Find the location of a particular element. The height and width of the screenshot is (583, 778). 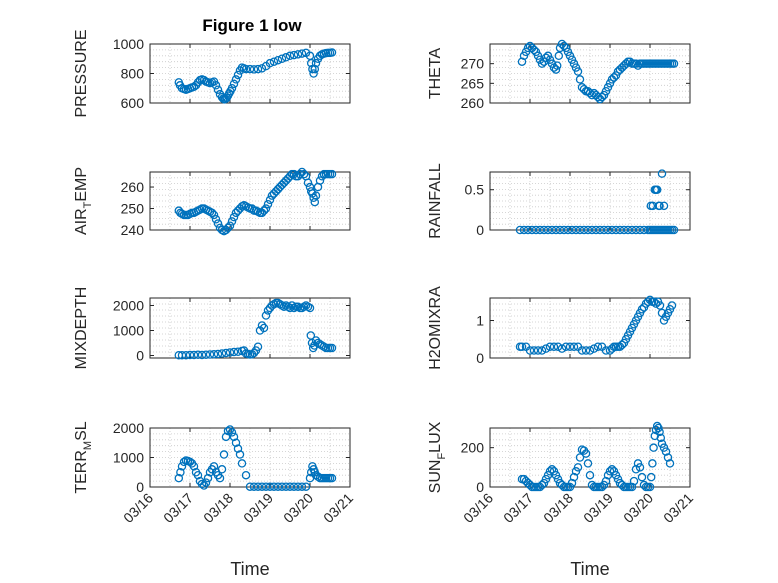

y-tick-label: 2000 is located at coordinates (128, 428).